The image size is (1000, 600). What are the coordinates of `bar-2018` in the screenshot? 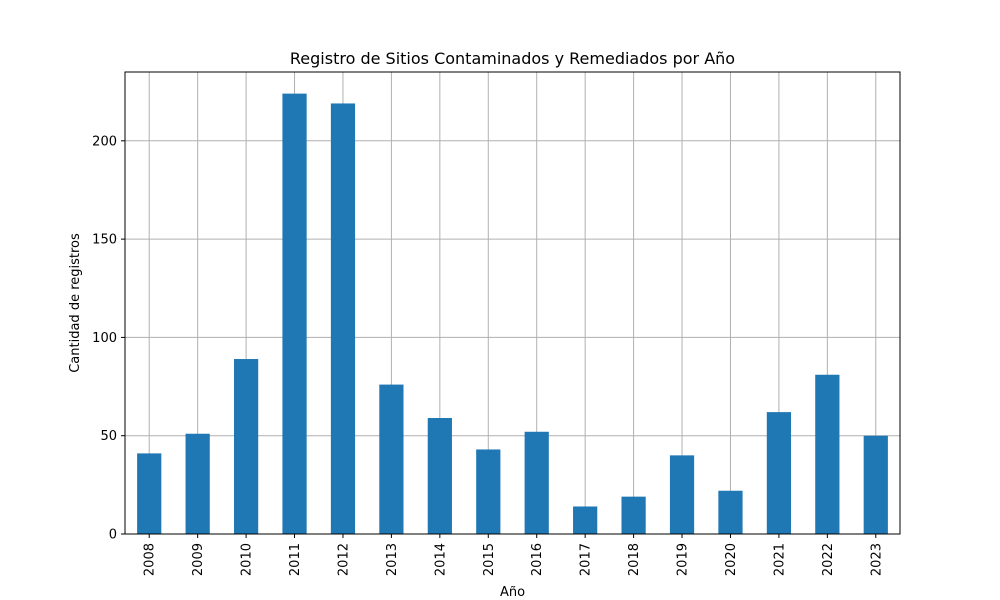 It's located at (633, 515).